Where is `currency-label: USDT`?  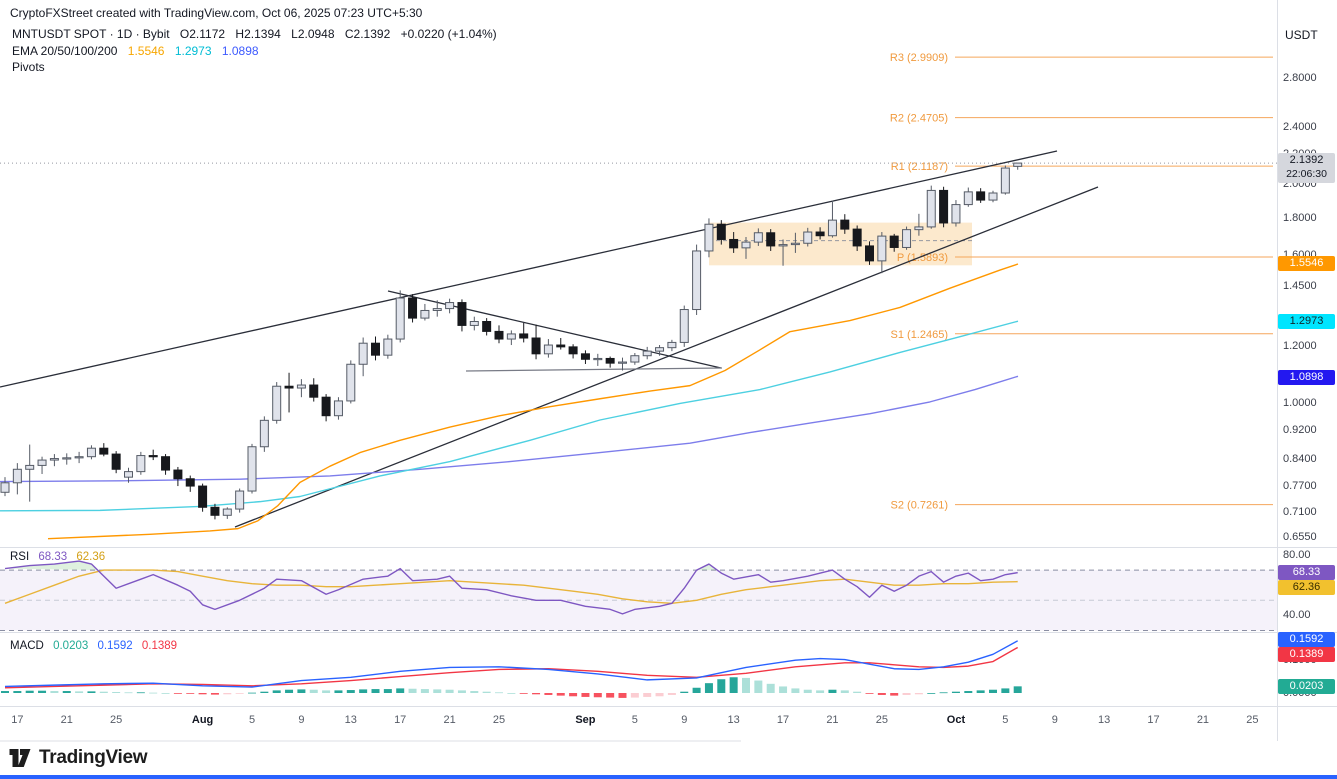 currency-label: USDT is located at coordinates (1301, 35).